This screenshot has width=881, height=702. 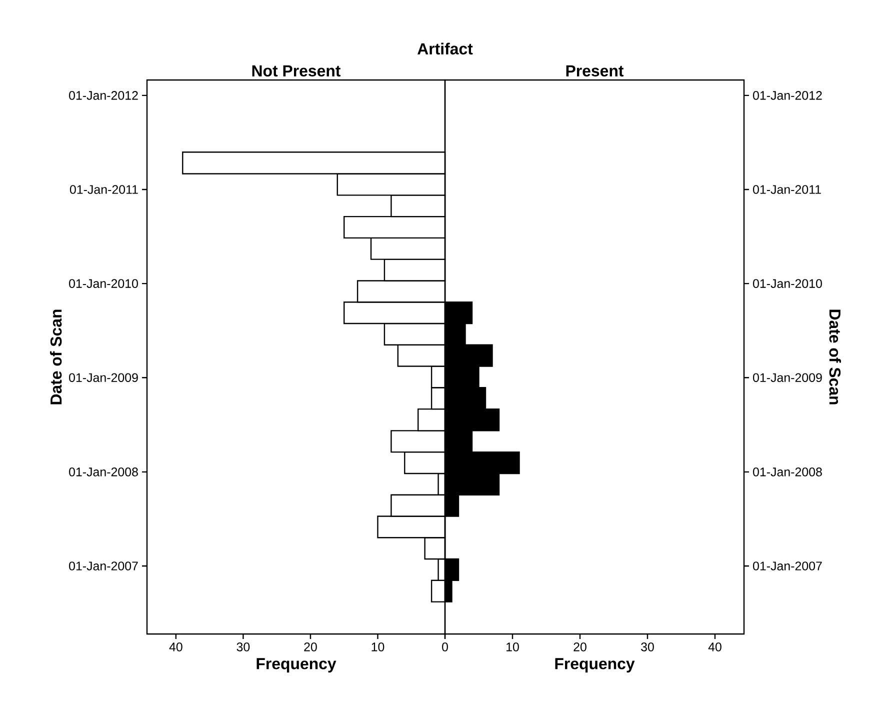 What do you see at coordinates (595, 70) in the screenshot?
I see `chart-subtitle: Present` at bounding box center [595, 70].